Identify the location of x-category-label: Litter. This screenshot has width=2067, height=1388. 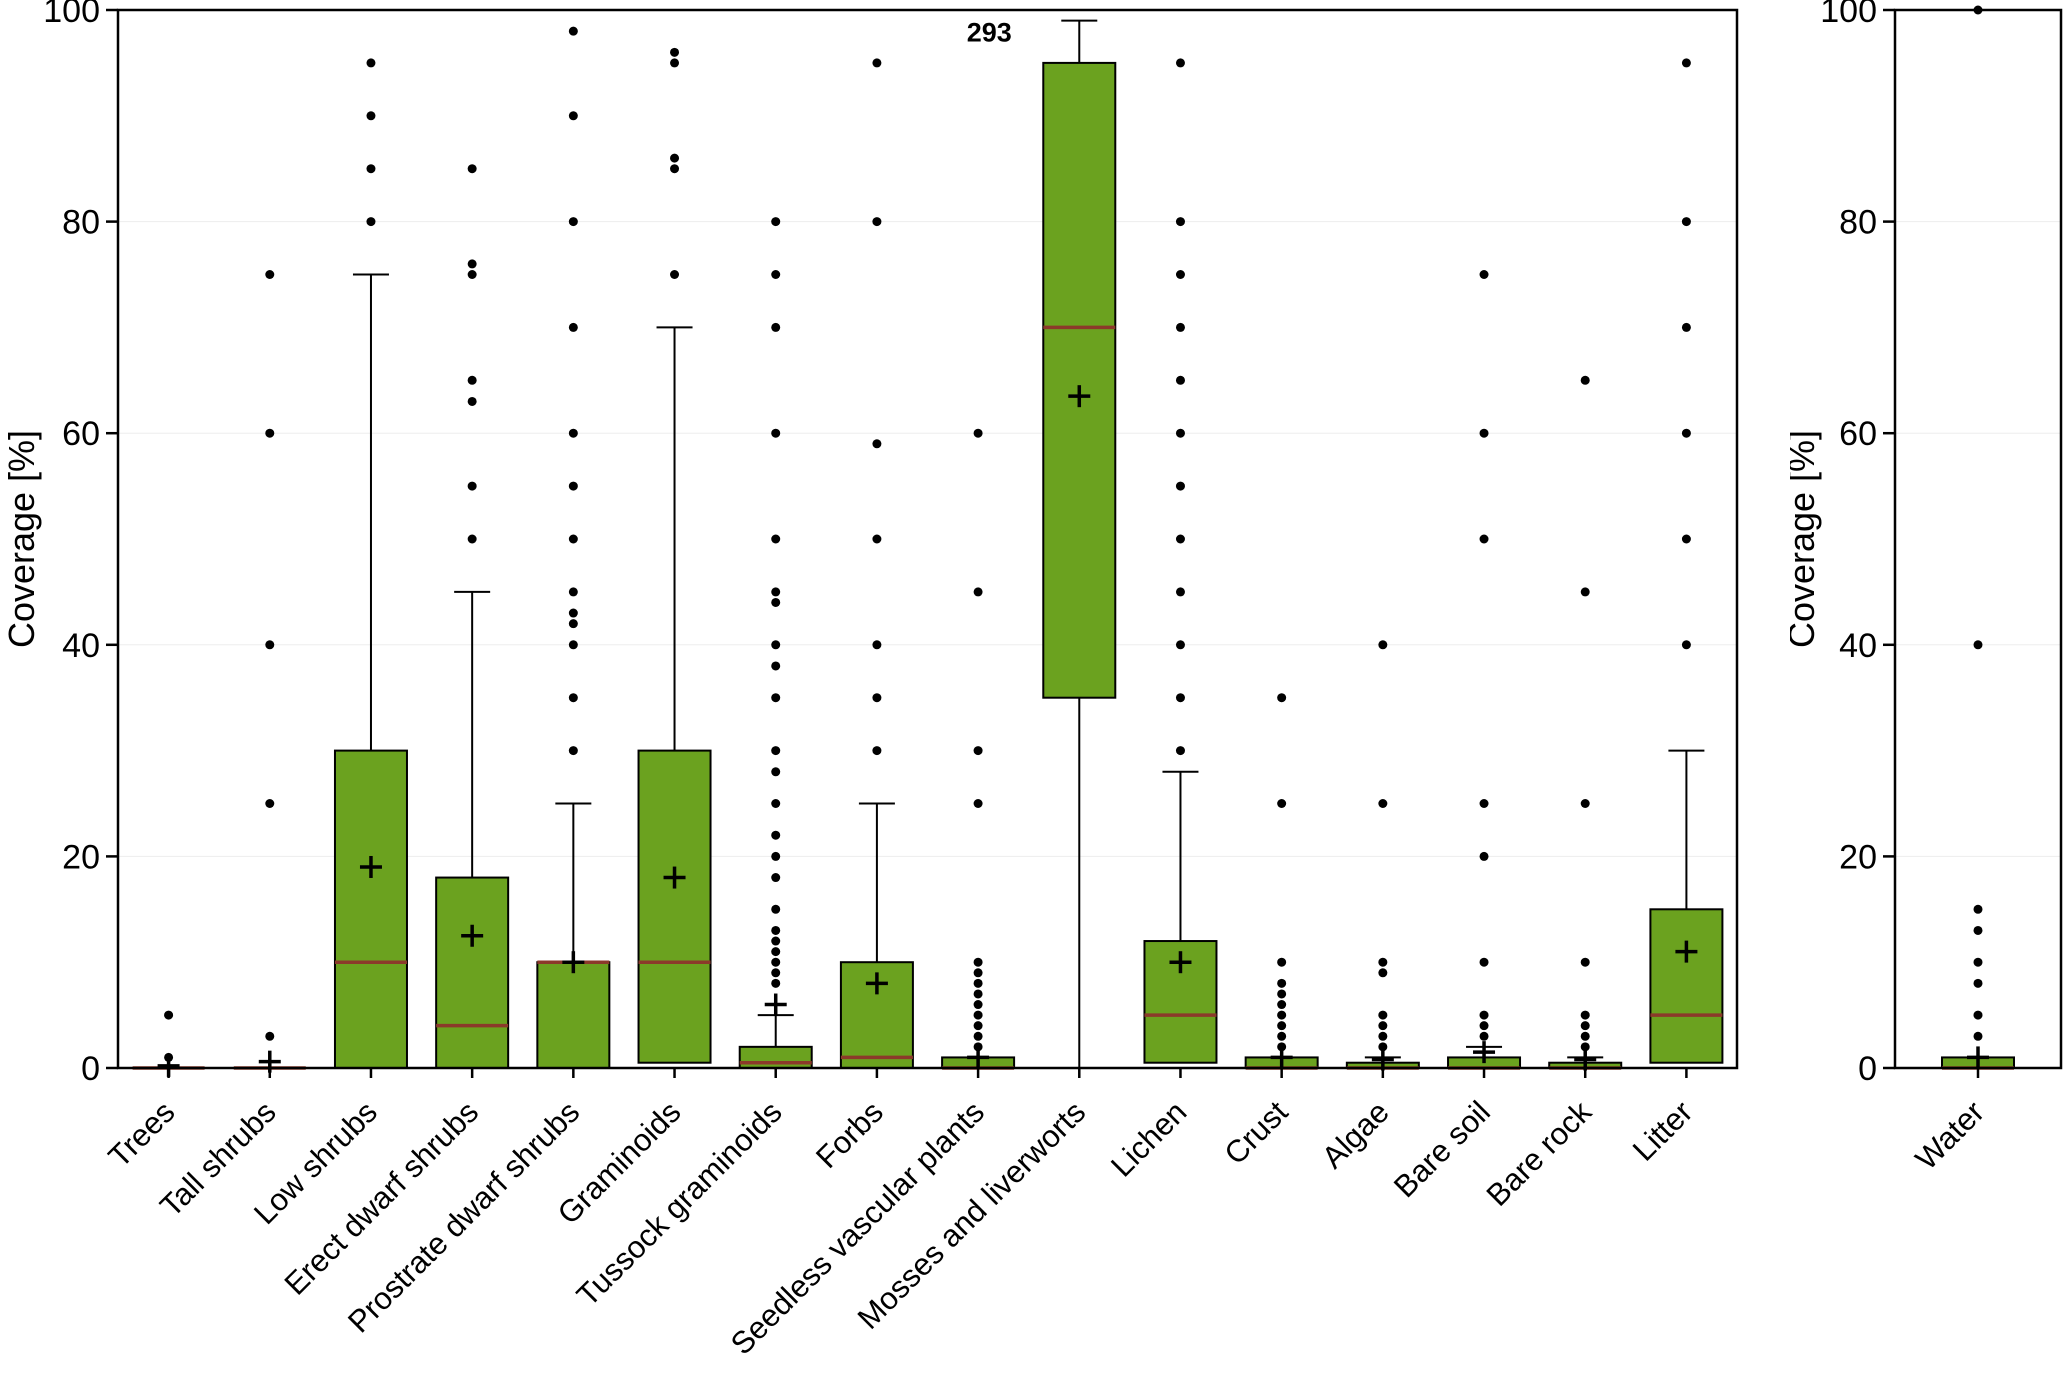
(1662, 1130).